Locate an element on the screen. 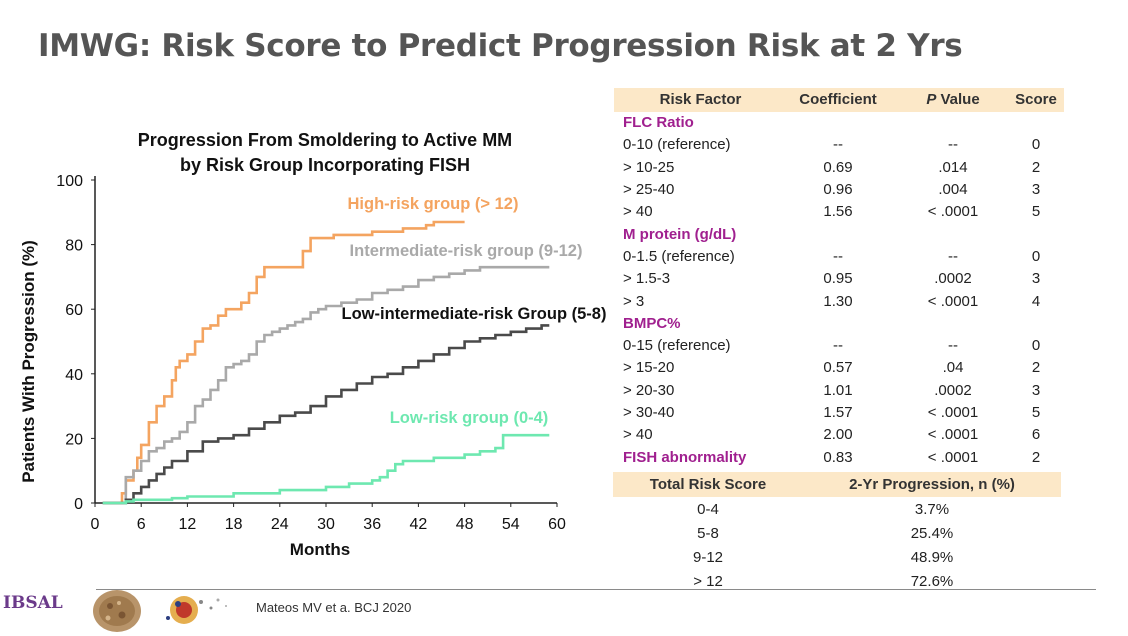 The image size is (1128, 636). table-row: 5-8 25.4% is located at coordinates (837, 533).